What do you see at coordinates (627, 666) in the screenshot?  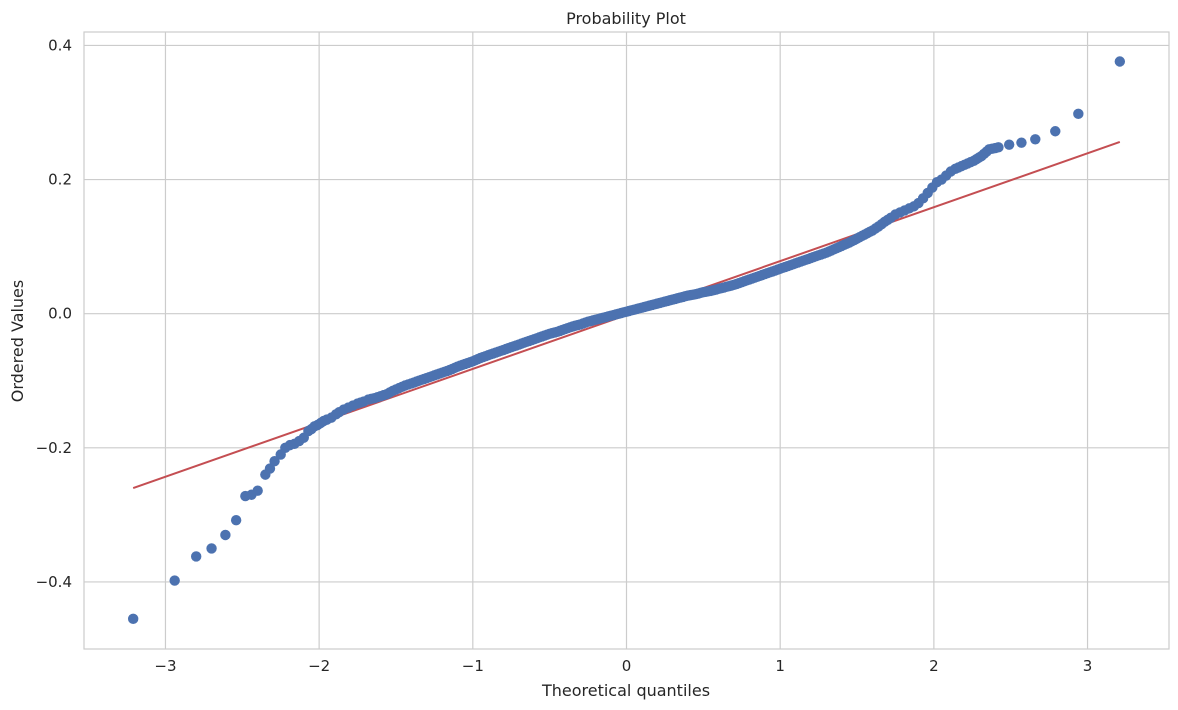 I see `x-tick-label: 0` at bounding box center [627, 666].